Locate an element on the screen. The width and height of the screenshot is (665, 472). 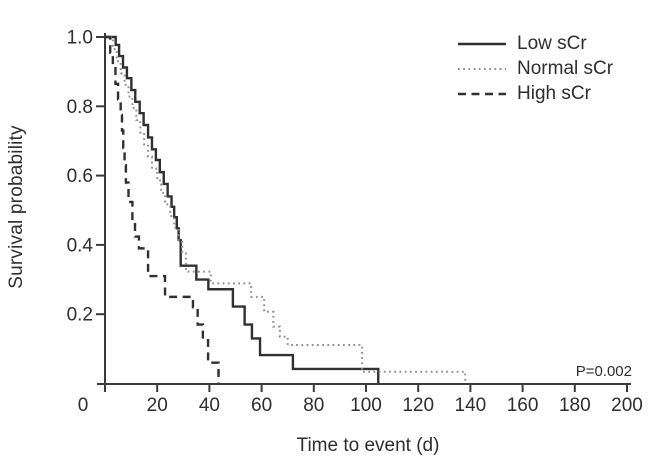
y-tick-label: 1.0 is located at coordinates (80, 38).